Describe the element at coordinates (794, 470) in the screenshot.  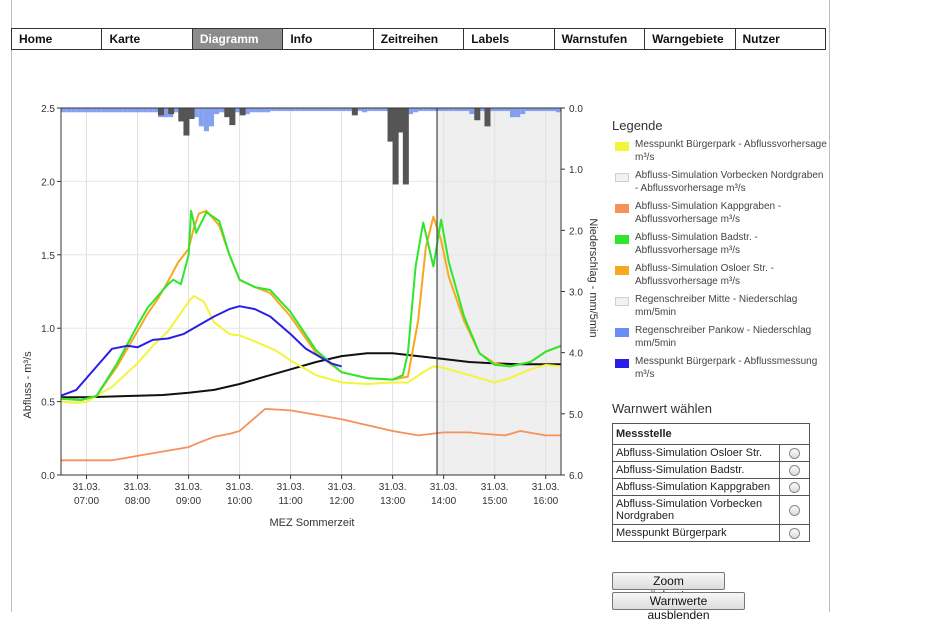
I see `warn-radio-badstr` at that location.